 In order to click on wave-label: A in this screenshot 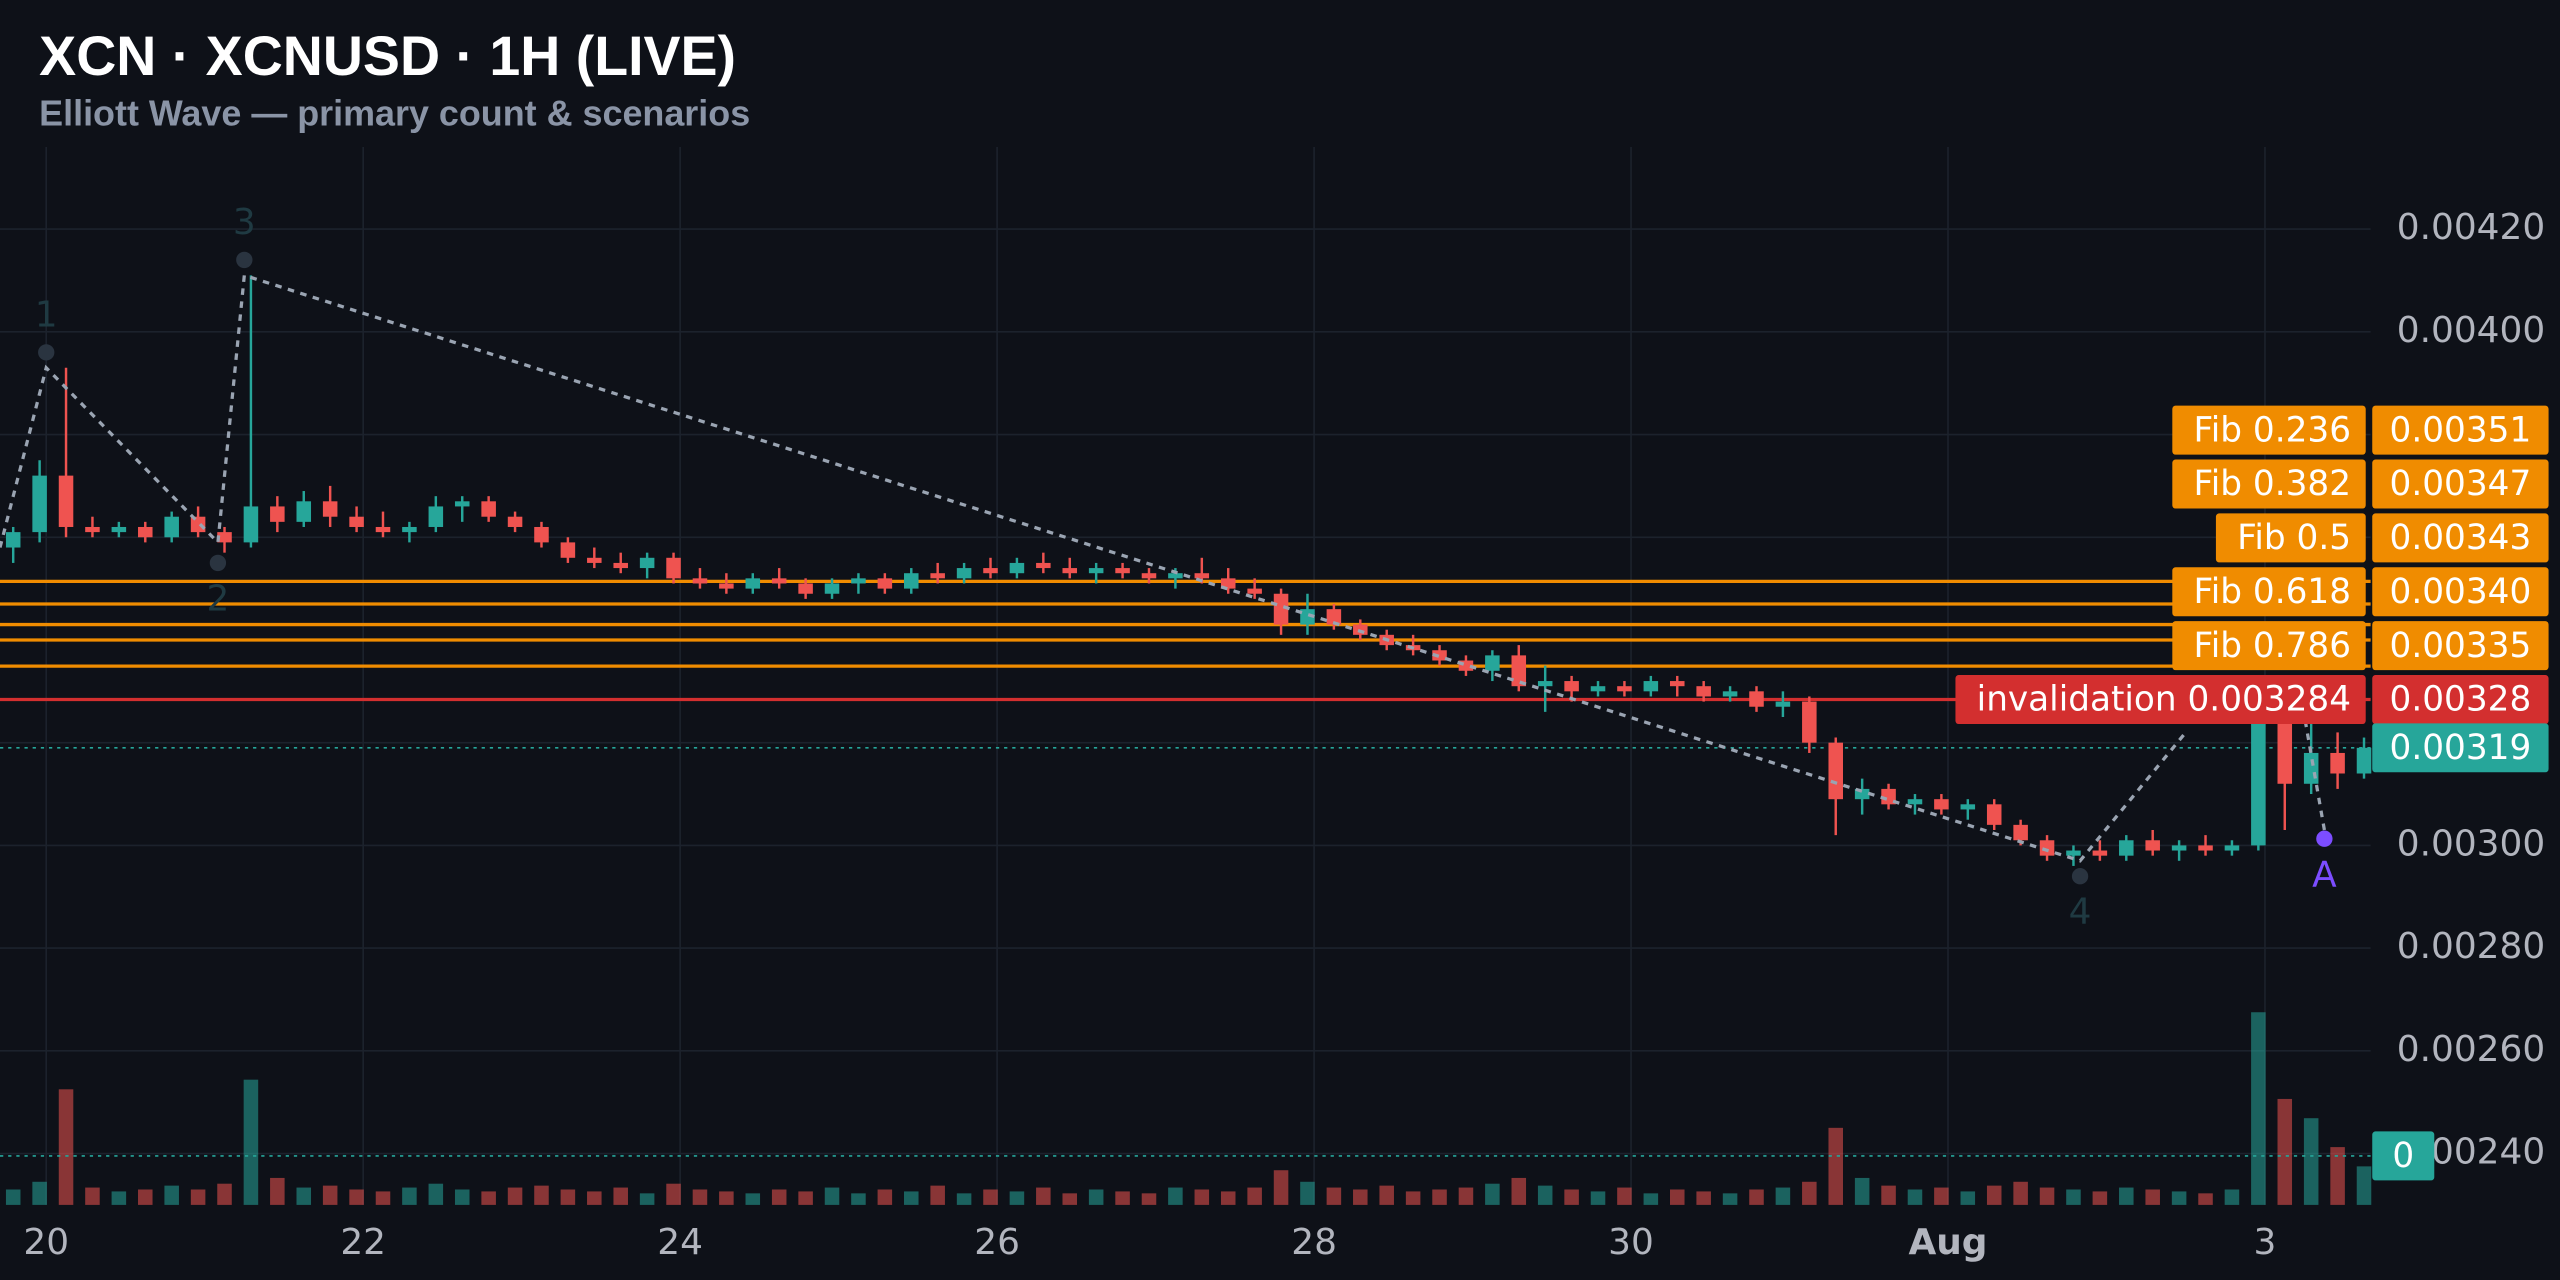, I will do `click(2324, 874)`.